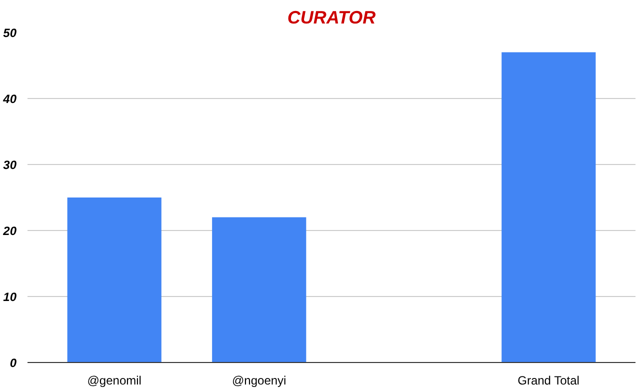 This screenshot has width=640, height=390. What do you see at coordinates (13, 363) in the screenshot?
I see `y-tick-label: 0` at bounding box center [13, 363].